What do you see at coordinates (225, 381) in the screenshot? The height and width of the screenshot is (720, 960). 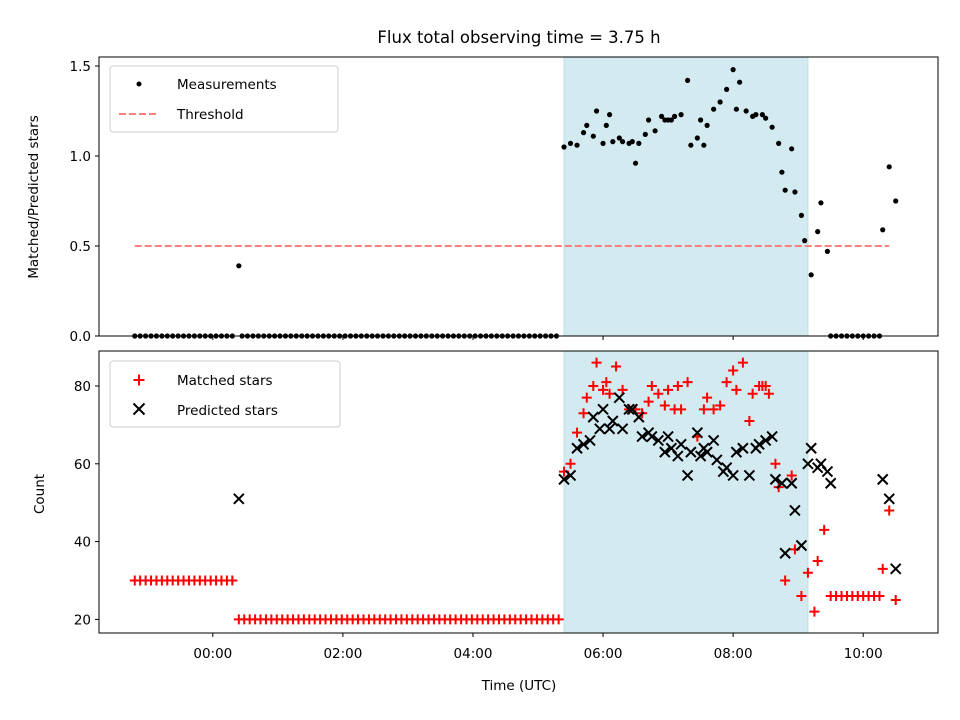 I see `legend-entry-matched: Matched stars` at bounding box center [225, 381].